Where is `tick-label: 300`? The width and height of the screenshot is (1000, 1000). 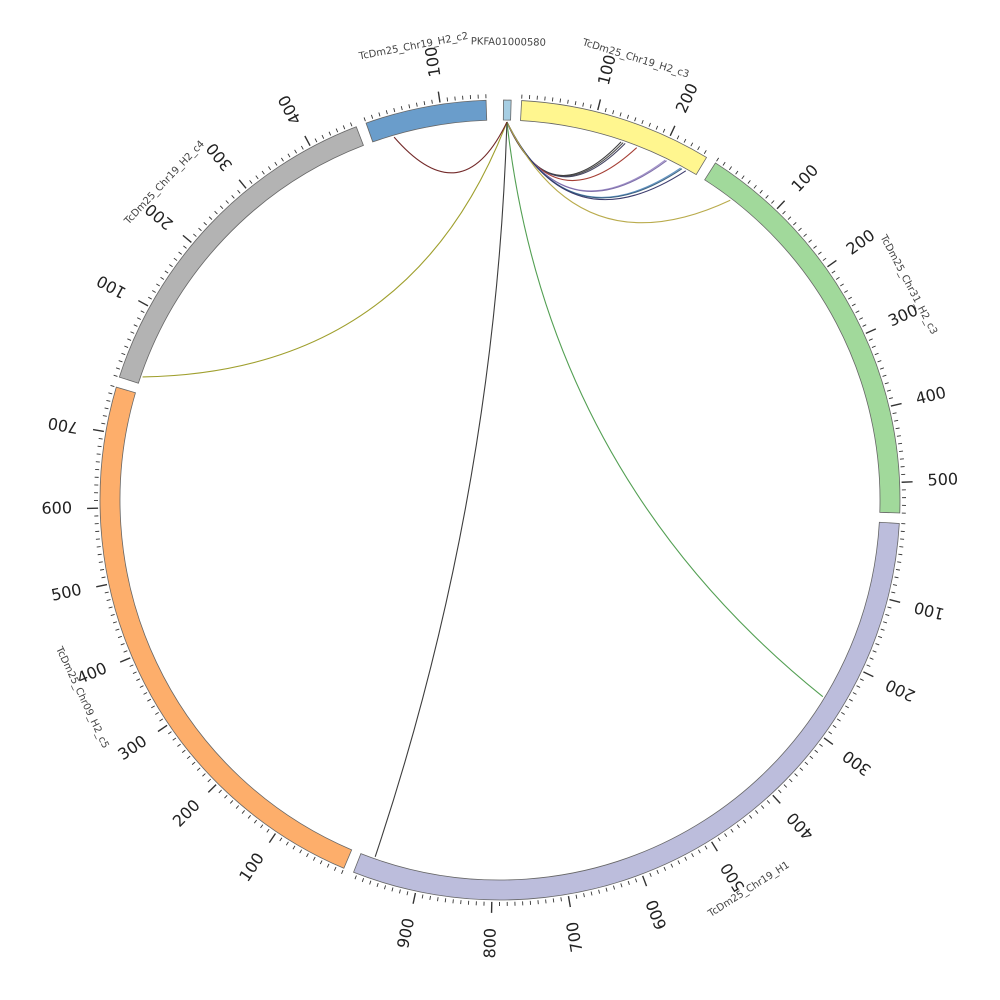
tick-label: 300 is located at coordinates (132, 747).